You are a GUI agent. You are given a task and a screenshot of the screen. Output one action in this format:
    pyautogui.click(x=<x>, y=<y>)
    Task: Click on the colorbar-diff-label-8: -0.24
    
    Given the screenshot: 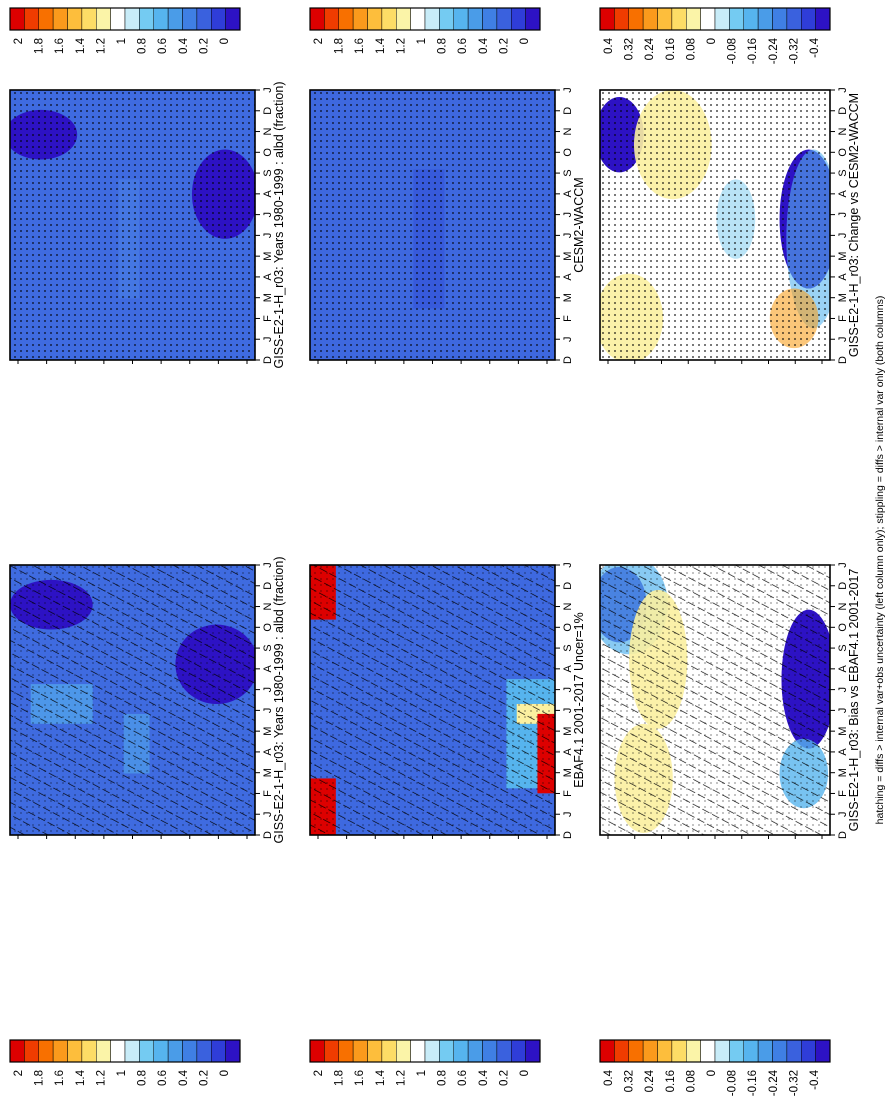 What is the action you would take?
    pyautogui.click(x=774, y=50)
    